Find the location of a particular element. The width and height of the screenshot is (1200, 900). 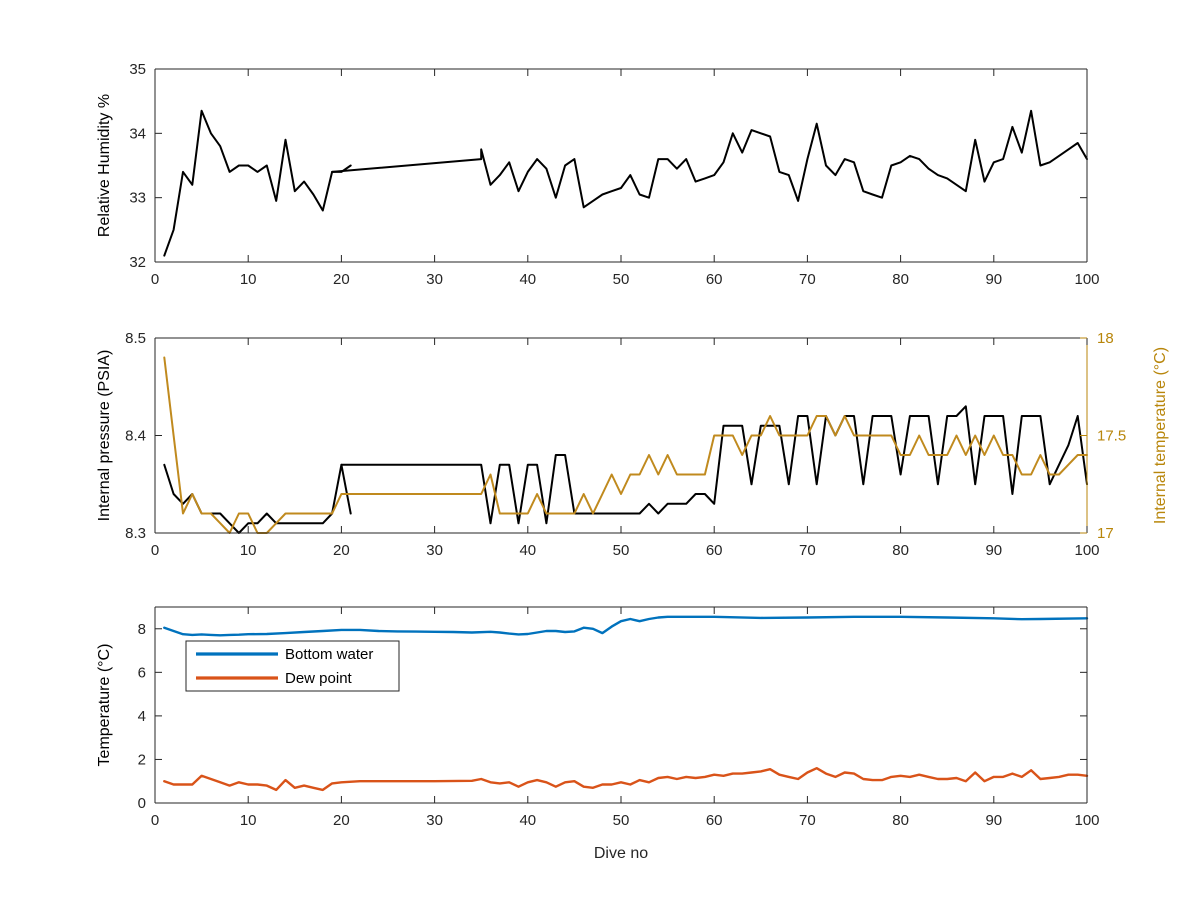

y-tick-label: 8.3 is located at coordinates (135, 533).